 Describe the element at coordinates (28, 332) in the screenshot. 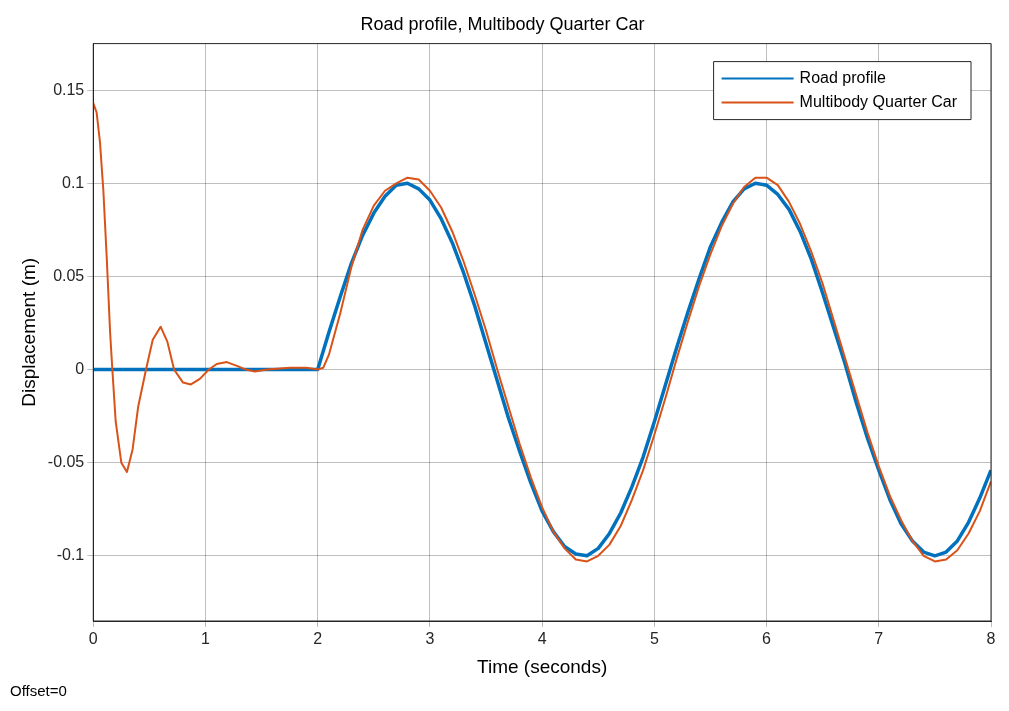

I see `y-axis-title: Displacement (m)` at that location.